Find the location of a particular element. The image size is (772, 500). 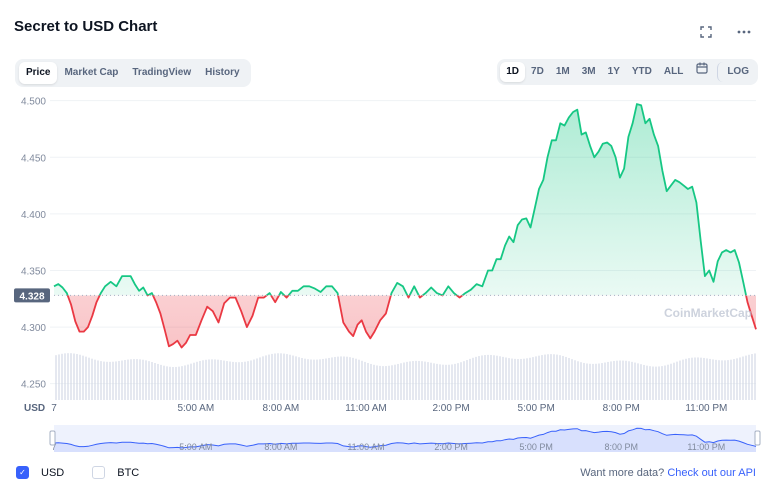

range-1y: 1Y is located at coordinates (613, 71).